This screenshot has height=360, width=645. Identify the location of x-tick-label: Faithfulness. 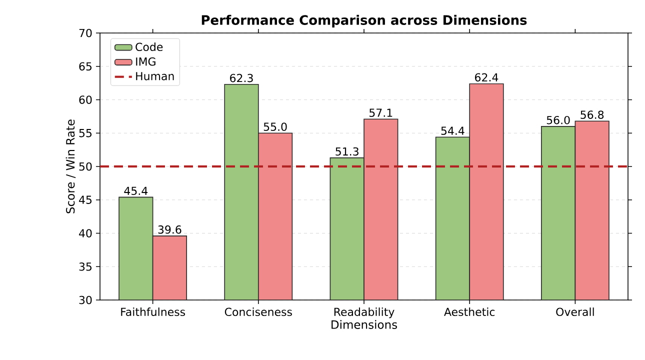
(153, 312).